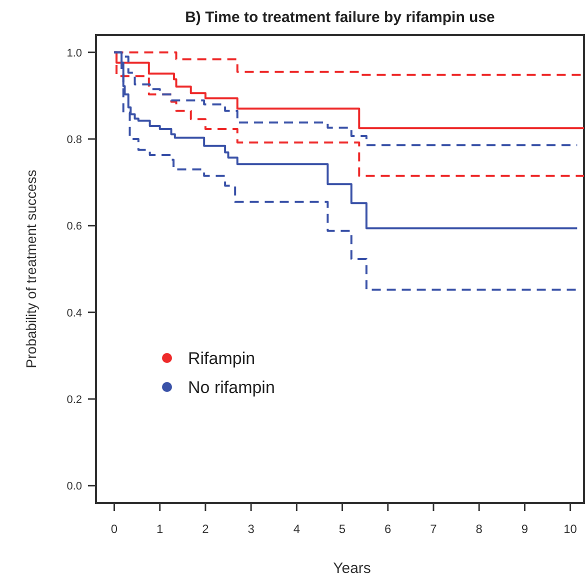 The width and height of the screenshot is (586, 577). Describe the element at coordinates (206, 529) in the screenshot. I see `x-tick-label: 2` at that location.